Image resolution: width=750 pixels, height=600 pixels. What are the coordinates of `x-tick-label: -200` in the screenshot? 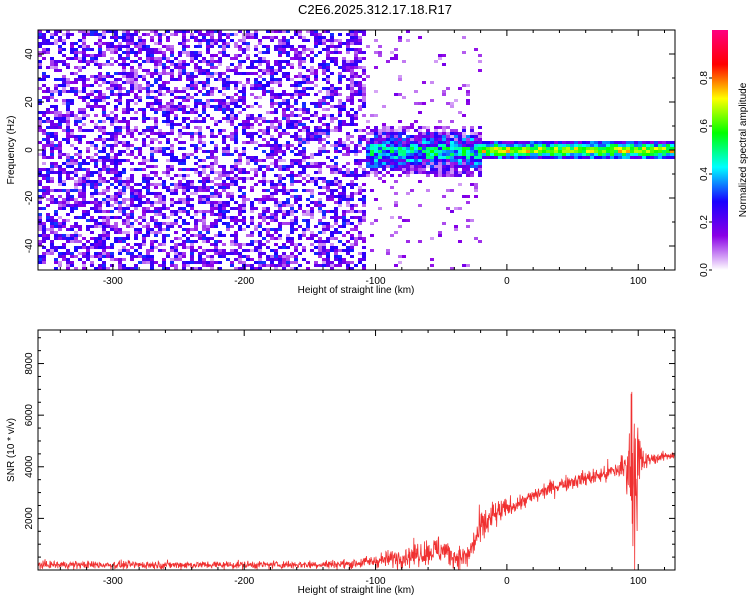 It's located at (244, 581).